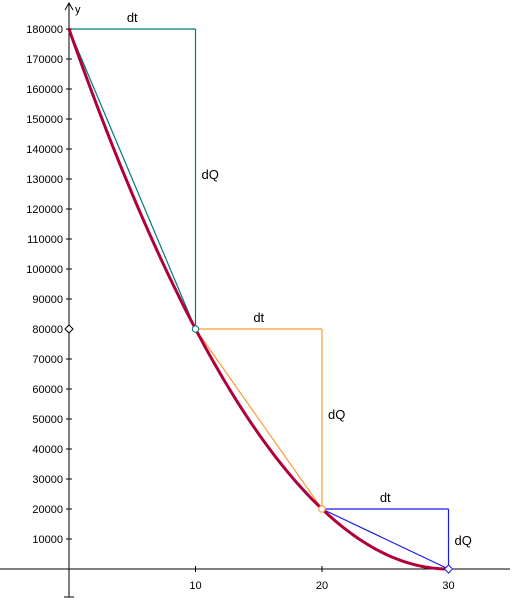  What do you see at coordinates (322, 586) in the screenshot?
I see `x-tick-label: 20` at bounding box center [322, 586].